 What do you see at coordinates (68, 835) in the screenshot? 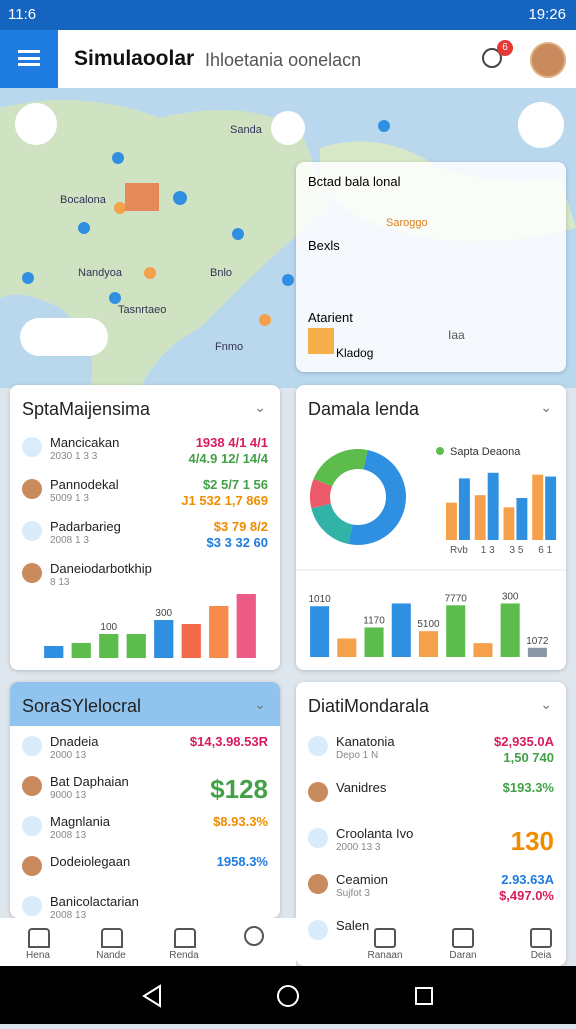
I see `row-sub: 2008 13` at bounding box center [68, 835].